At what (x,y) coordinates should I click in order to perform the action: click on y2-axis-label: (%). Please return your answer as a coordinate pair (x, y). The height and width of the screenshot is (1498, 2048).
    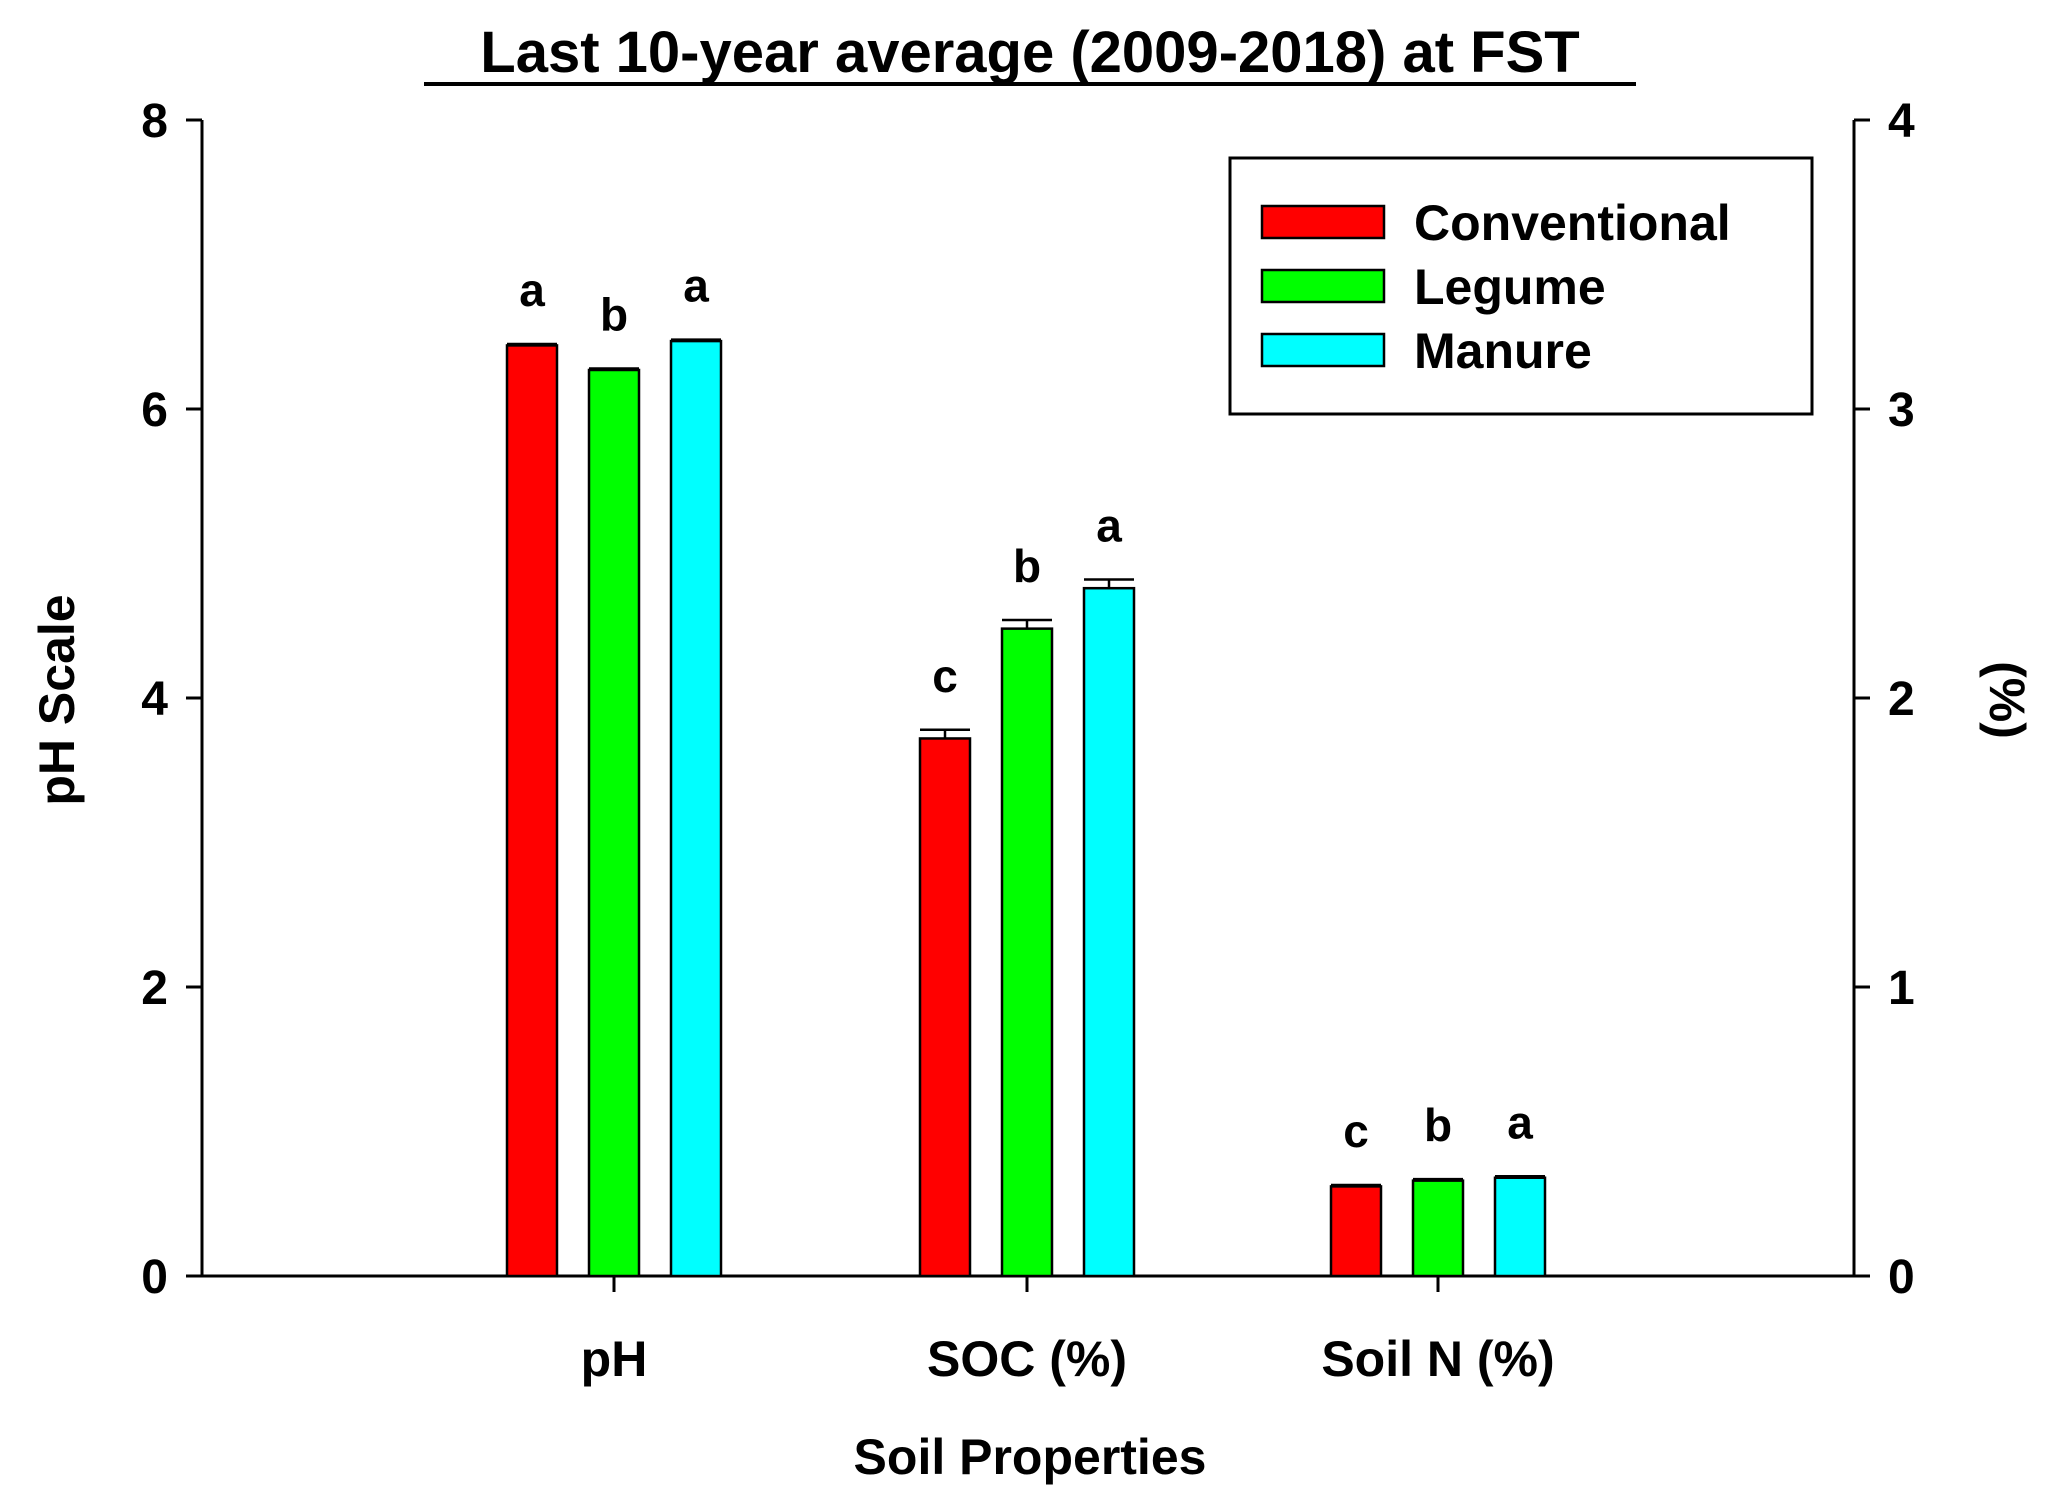
    Looking at the image, I should click on (2007, 700).